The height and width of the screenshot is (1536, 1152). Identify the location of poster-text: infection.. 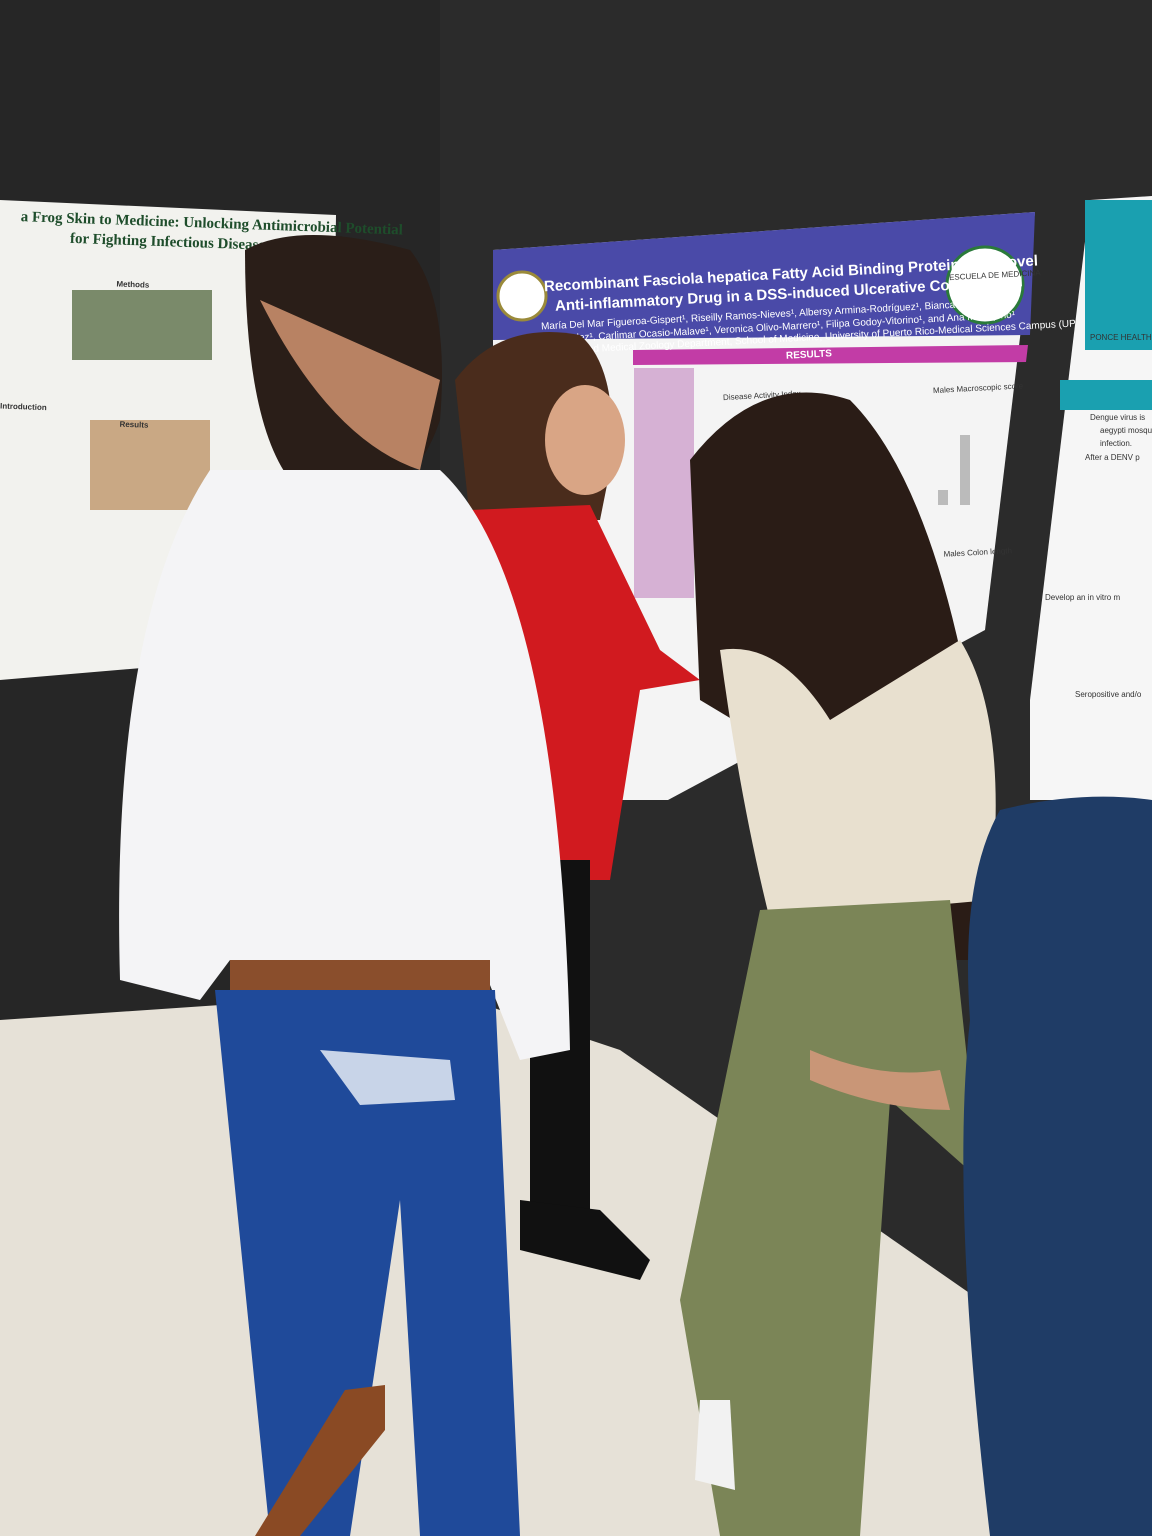
(1116, 443).